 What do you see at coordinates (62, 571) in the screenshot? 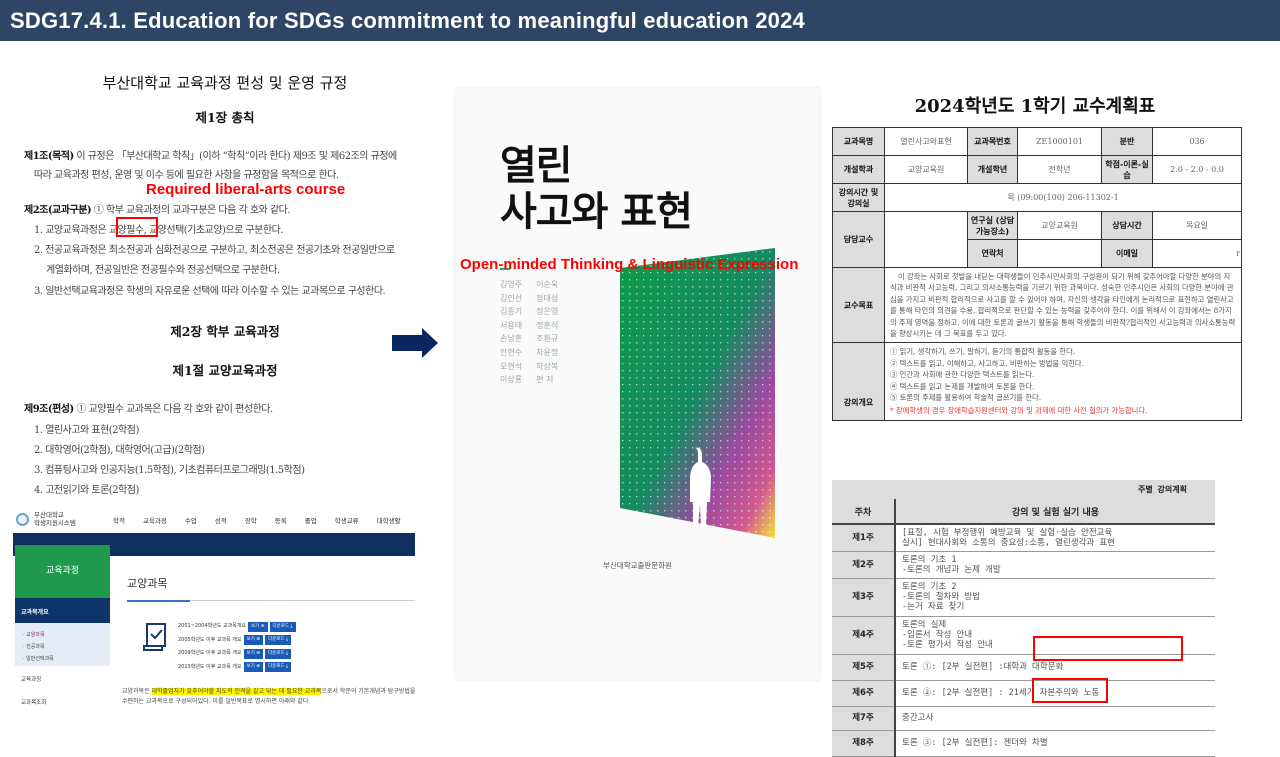
I see `sidebar-title: 교육과정` at bounding box center [62, 571].